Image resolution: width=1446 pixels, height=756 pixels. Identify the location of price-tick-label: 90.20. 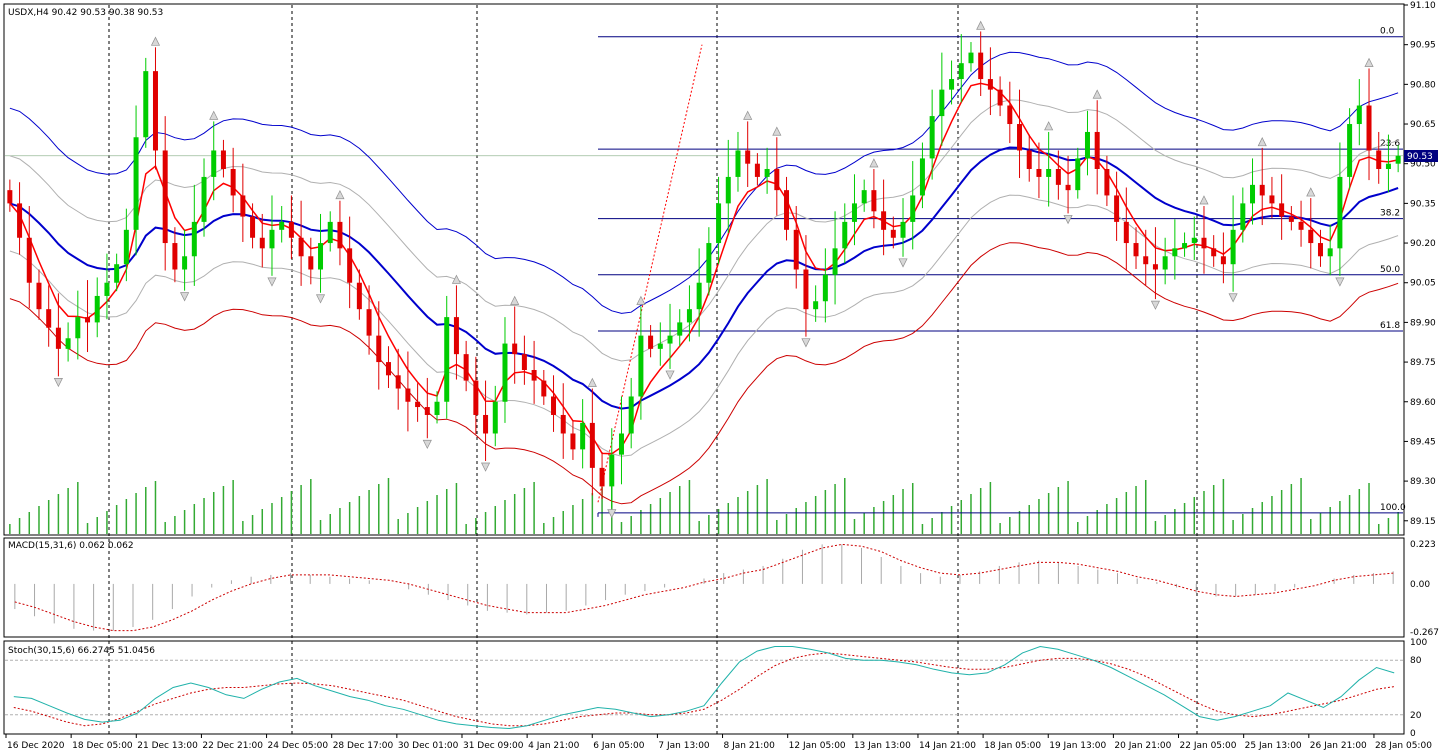
(1423, 244).